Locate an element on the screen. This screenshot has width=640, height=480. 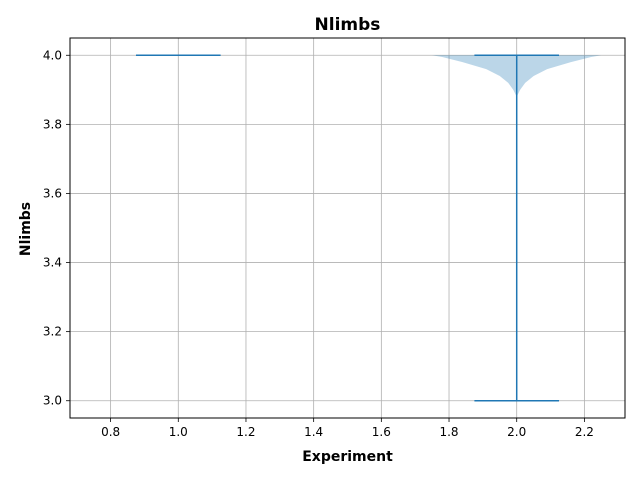
y-tick-label: 3.4 is located at coordinates (52, 263).